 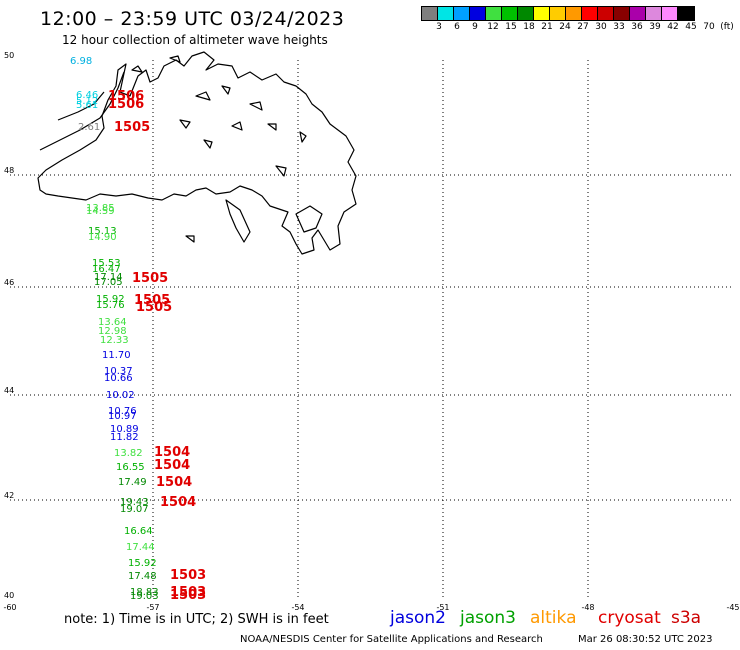 I want to click on coastline, so click(x=197, y=153).